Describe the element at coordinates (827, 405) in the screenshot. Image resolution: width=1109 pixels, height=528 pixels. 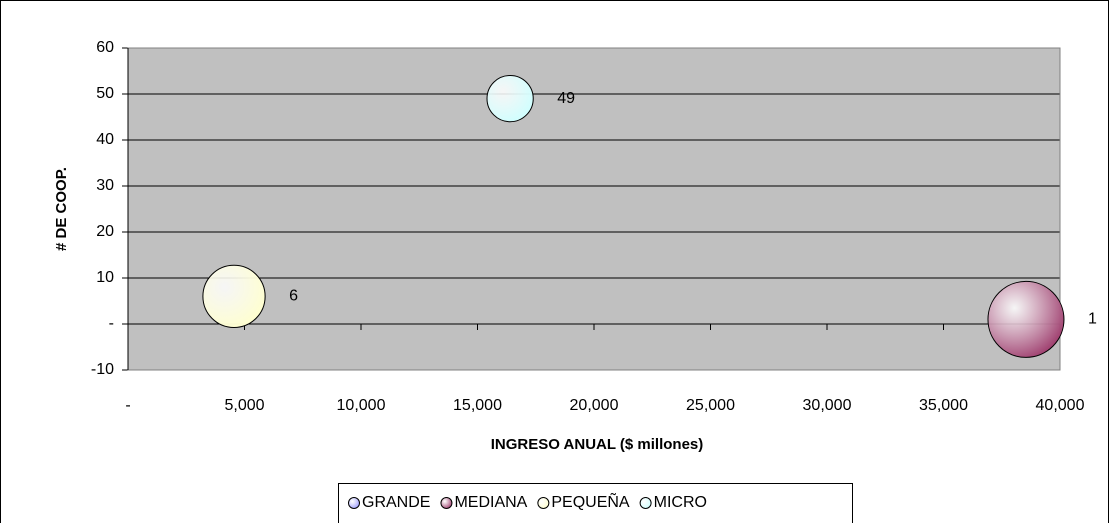
I see `x-tick-label: 30,000` at that location.